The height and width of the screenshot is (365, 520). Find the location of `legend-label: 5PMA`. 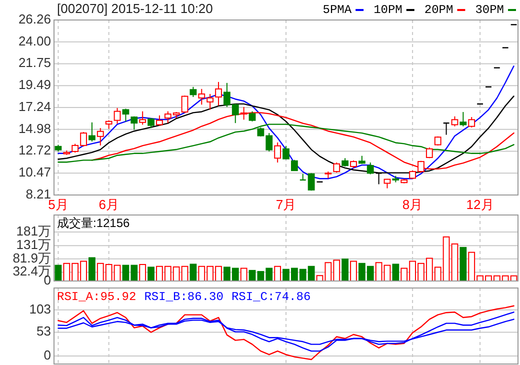

legend-label: 5PMA is located at coordinates (337, 10).